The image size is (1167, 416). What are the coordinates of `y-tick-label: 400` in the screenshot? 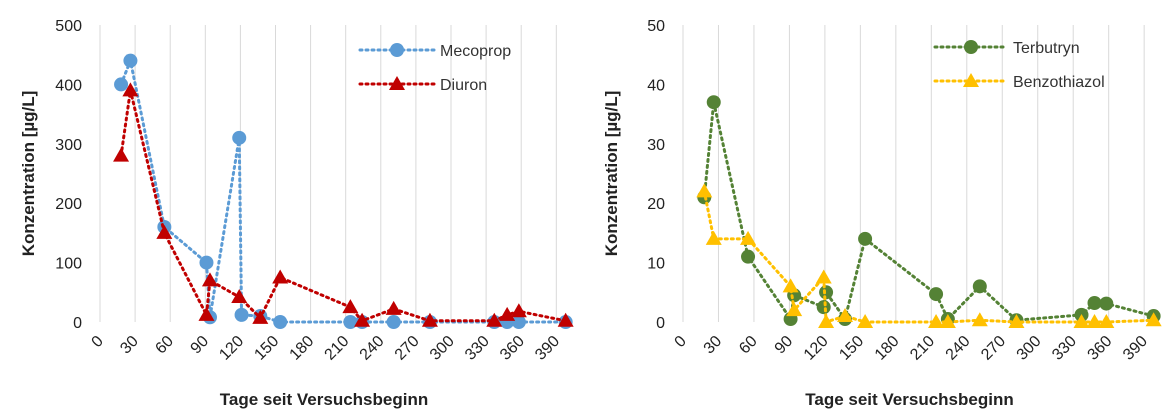 It's located at (68, 85).